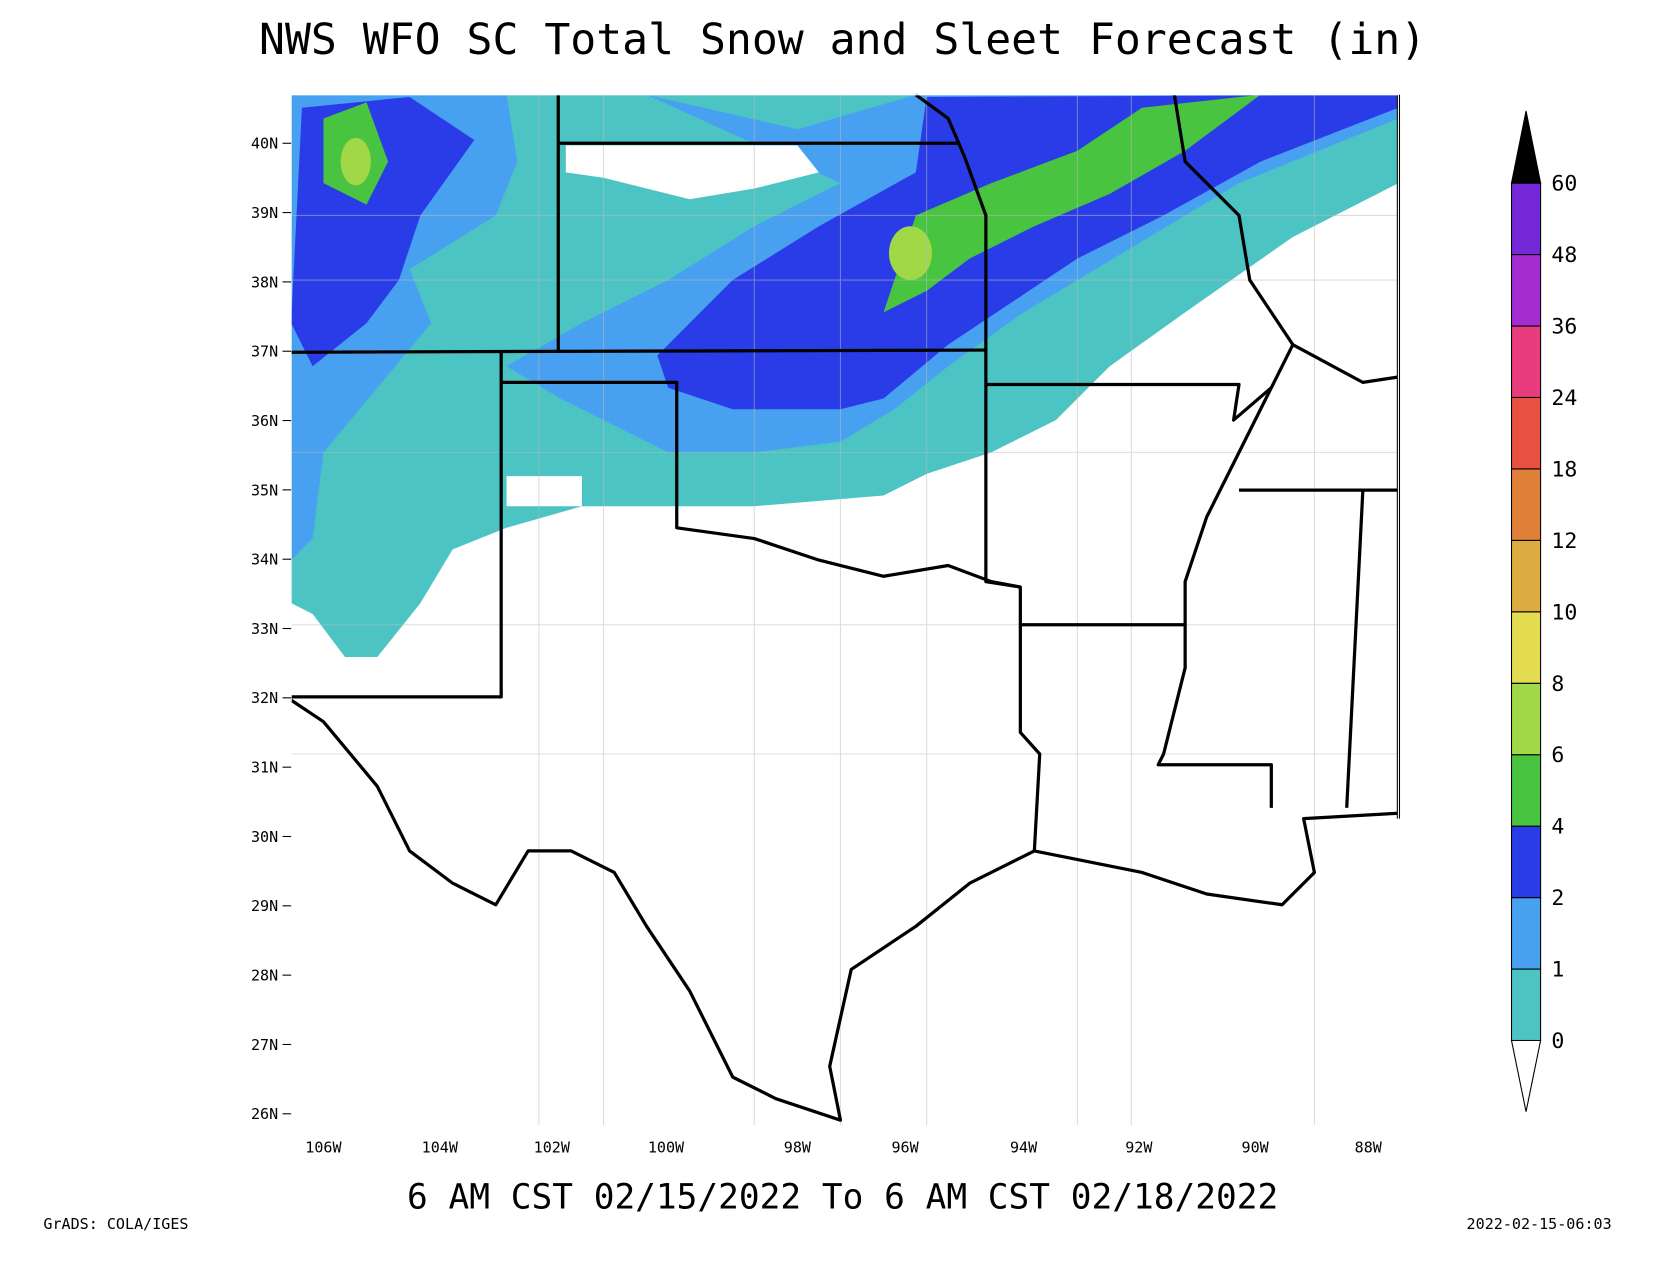 This screenshot has width=1668, height=1271. What do you see at coordinates (552, 1148) in the screenshot?
I see `lon-label: 102W` at bounding box center [552, 1148].